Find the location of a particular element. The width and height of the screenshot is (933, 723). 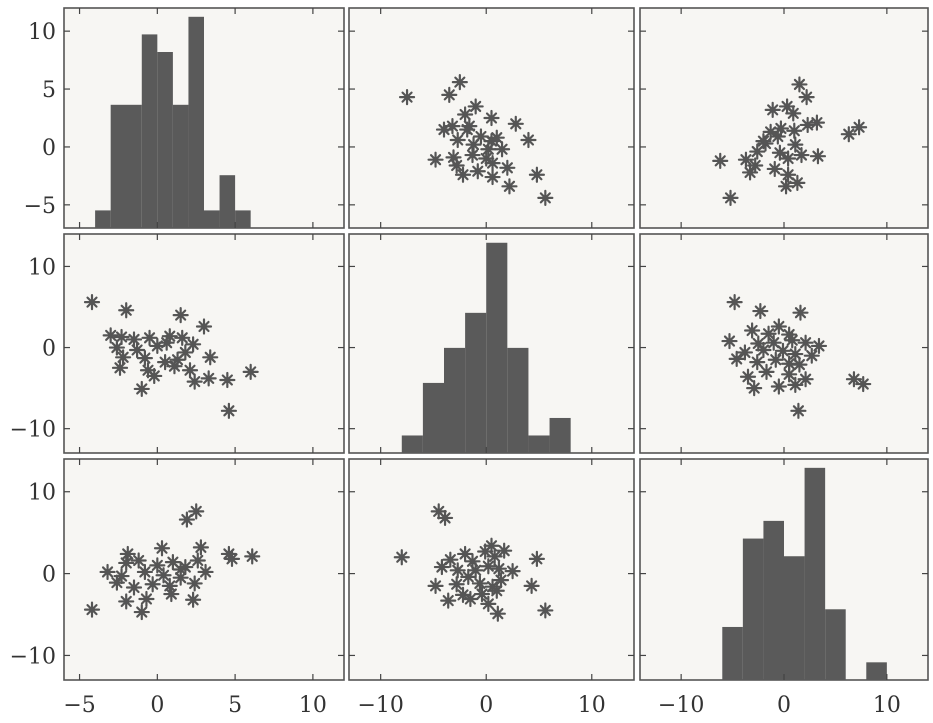

panel-frame-r1-c0 is located at coordinates (204, 343).